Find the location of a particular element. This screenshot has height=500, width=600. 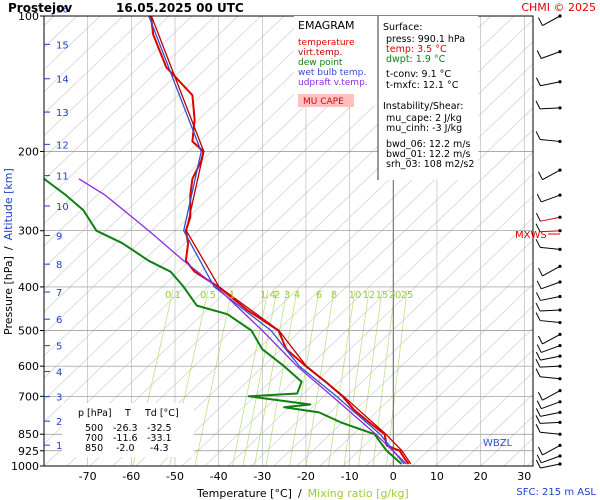

station-name: Prostejov is located at coordinates (40, 8).